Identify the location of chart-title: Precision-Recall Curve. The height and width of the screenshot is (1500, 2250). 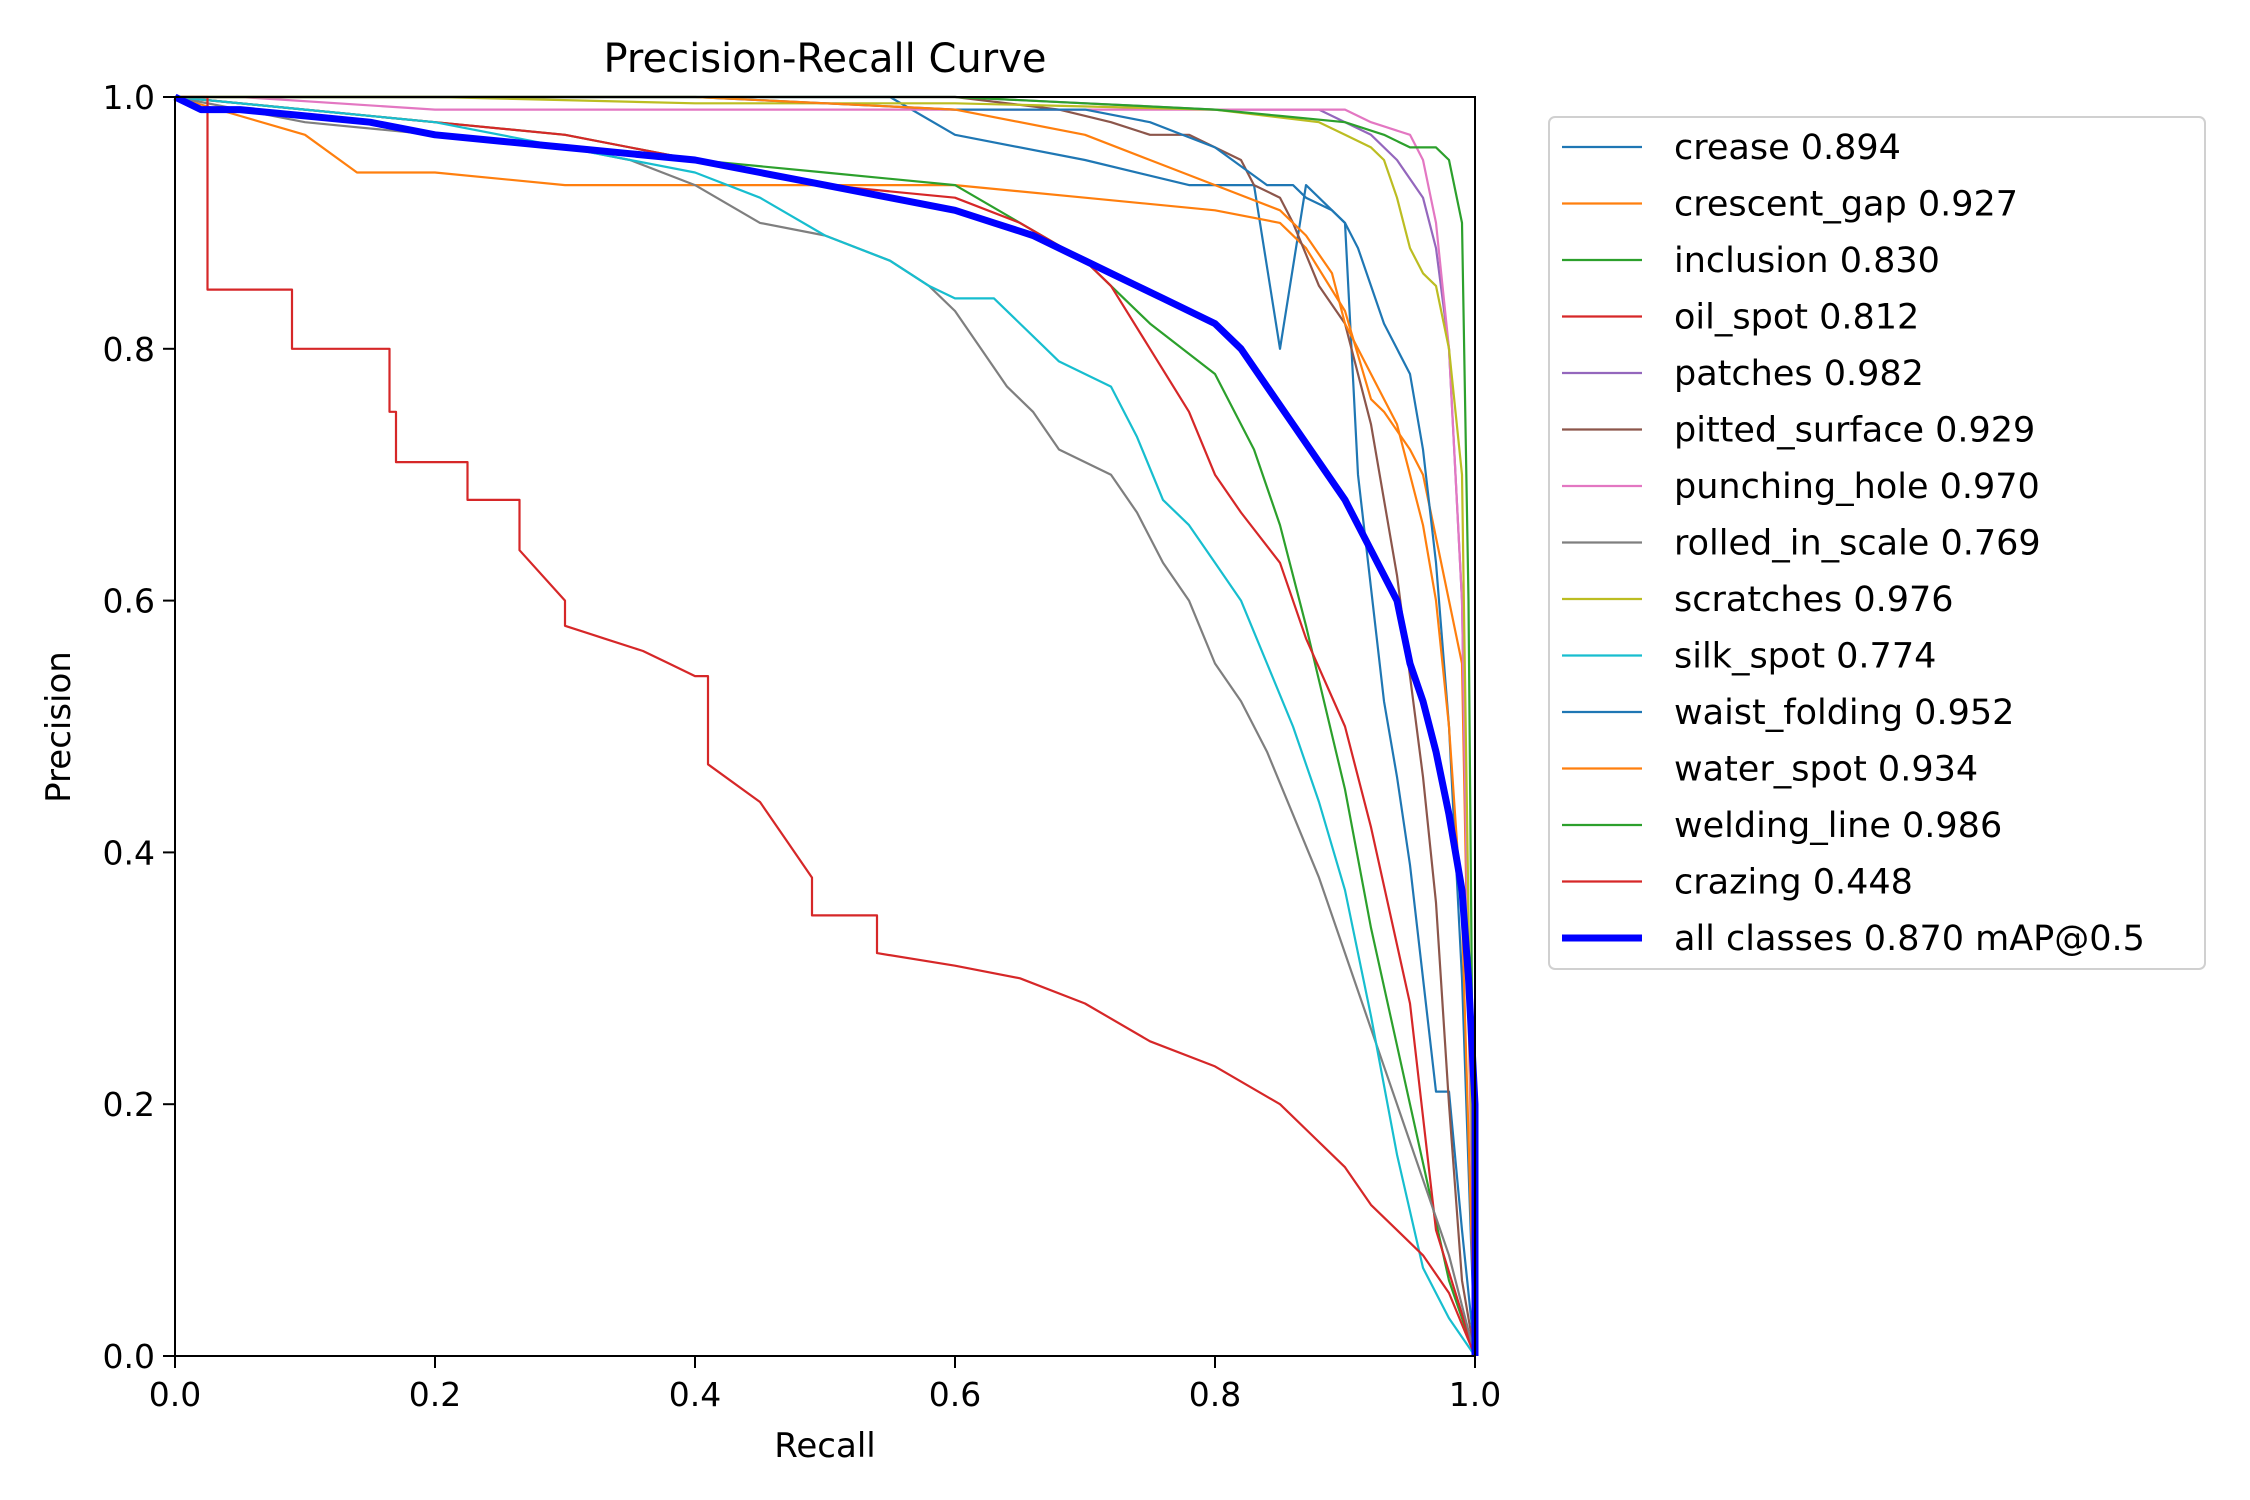
(825, 59).